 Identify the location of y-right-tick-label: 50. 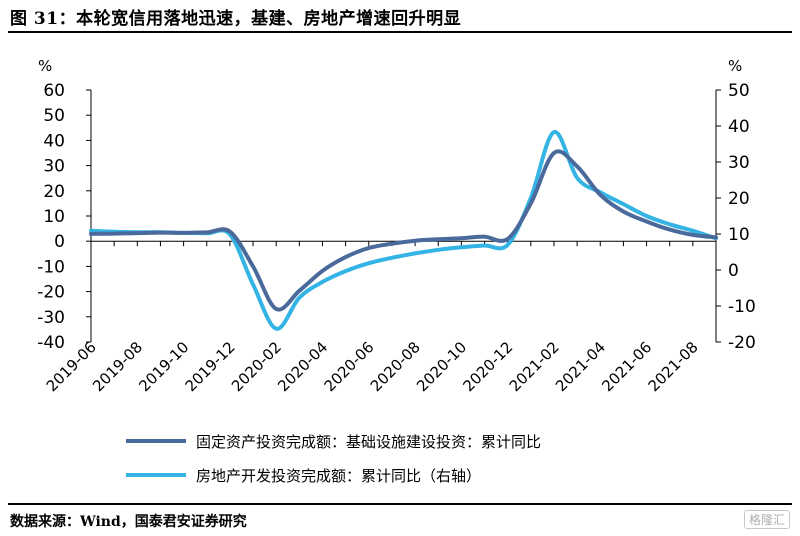
(739, 91).